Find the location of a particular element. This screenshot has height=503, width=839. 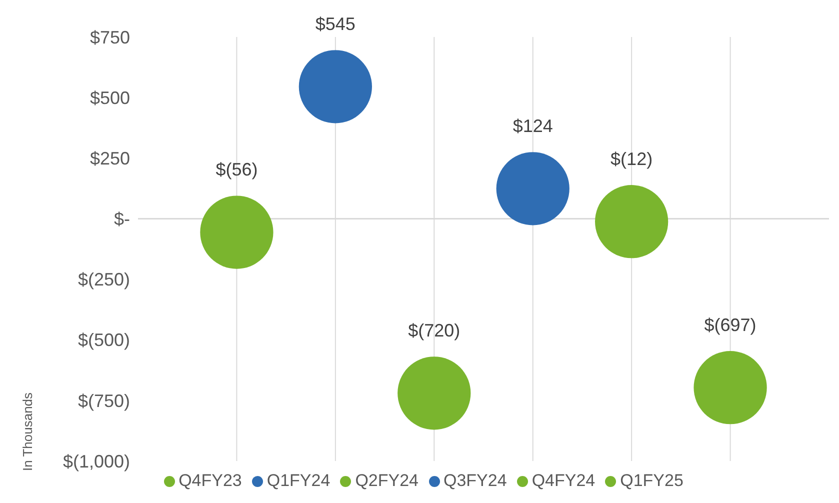

data-label: $124 is located at coordinates (532, 126).